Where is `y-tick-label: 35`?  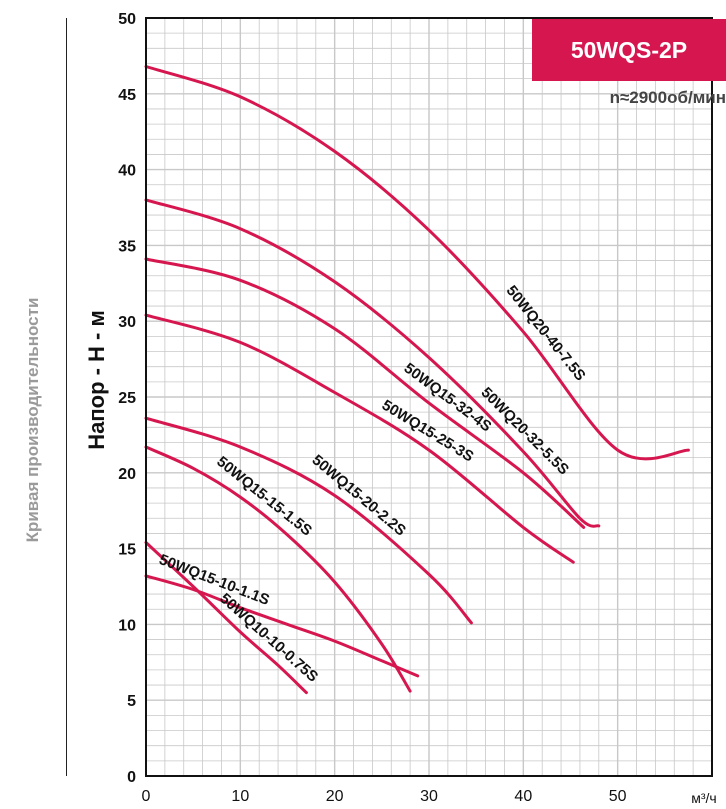
y-tick-label: 35 is located at coordinates (127, 246).